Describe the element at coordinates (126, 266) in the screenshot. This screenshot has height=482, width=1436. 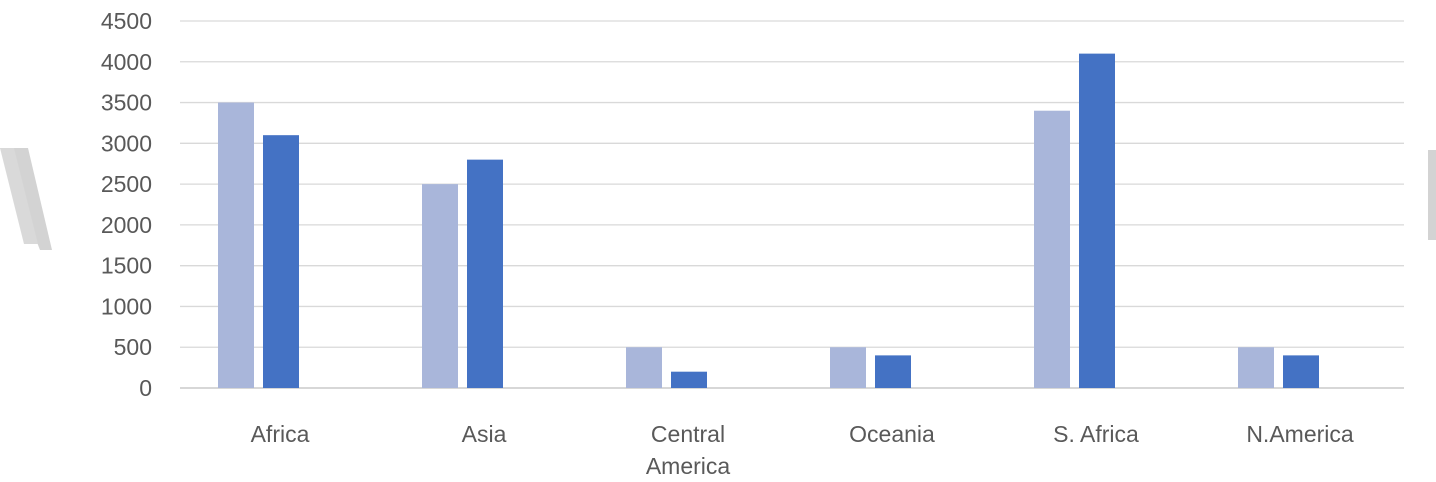
I see `y-tick-label: 1500` at that location.